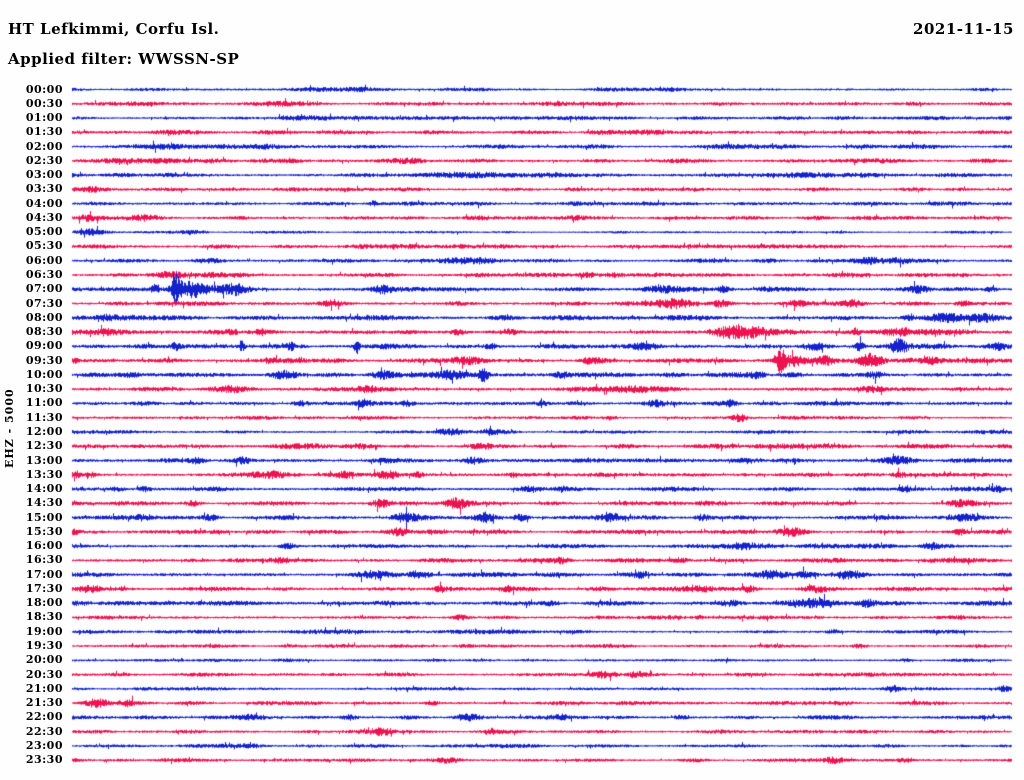 The image size is (1024, 780). What do you see at coordinates (44, 274) in the screenshot?
I see `time-label: 06:30` at bounding box center [44, 274].